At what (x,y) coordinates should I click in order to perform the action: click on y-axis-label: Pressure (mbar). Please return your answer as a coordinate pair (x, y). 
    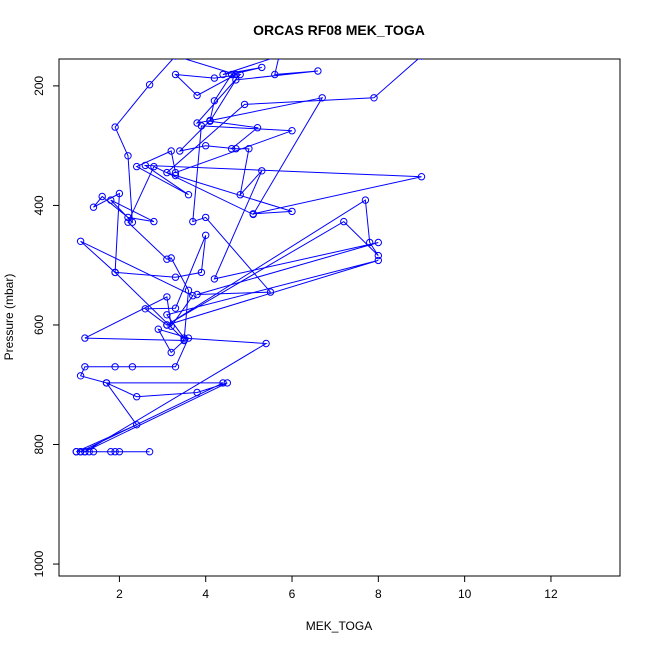
    Looking at the image, I should click on (9, 317).